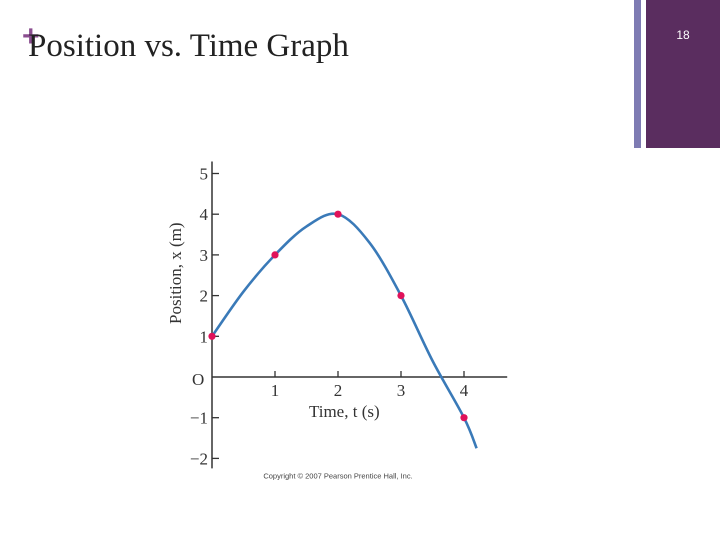 The height and width of the screenshot is (540, 720). Describe the element at coordinates (338, 390) in the screenshot. I see `x-tick-label-2: 2` at that location.